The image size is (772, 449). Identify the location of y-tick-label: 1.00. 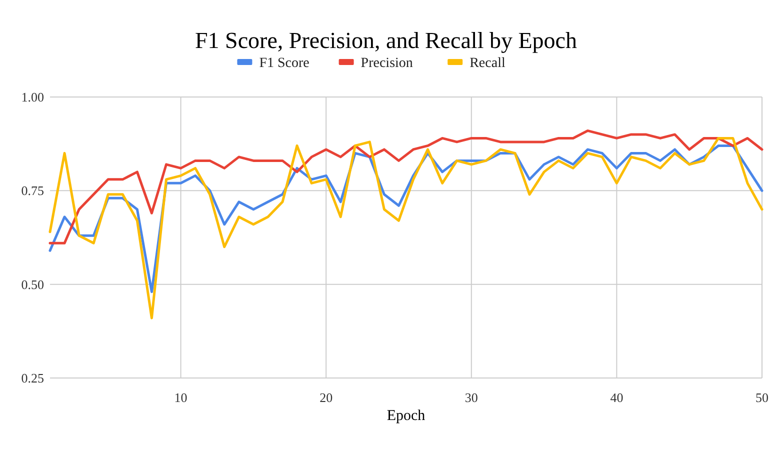
(32, 97).